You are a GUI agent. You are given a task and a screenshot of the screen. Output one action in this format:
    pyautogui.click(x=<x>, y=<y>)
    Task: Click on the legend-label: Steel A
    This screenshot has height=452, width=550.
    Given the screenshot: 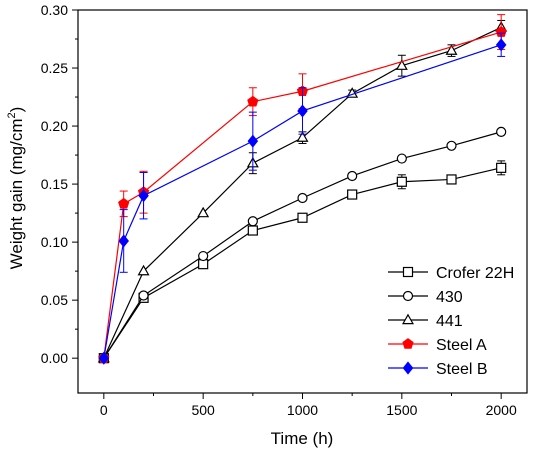 What is the action you would take?
    pyautogui.click(x=461, y=345)
    